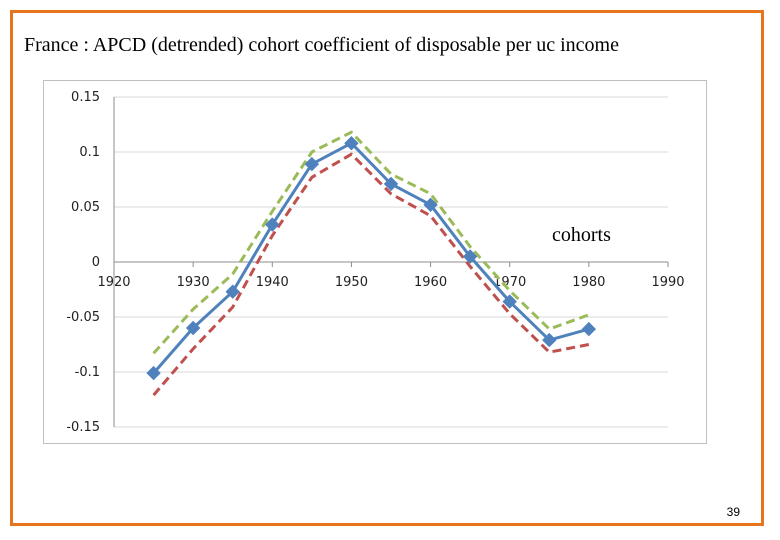  I want to click on y-tick-label: -0.05, so click(83, 317).